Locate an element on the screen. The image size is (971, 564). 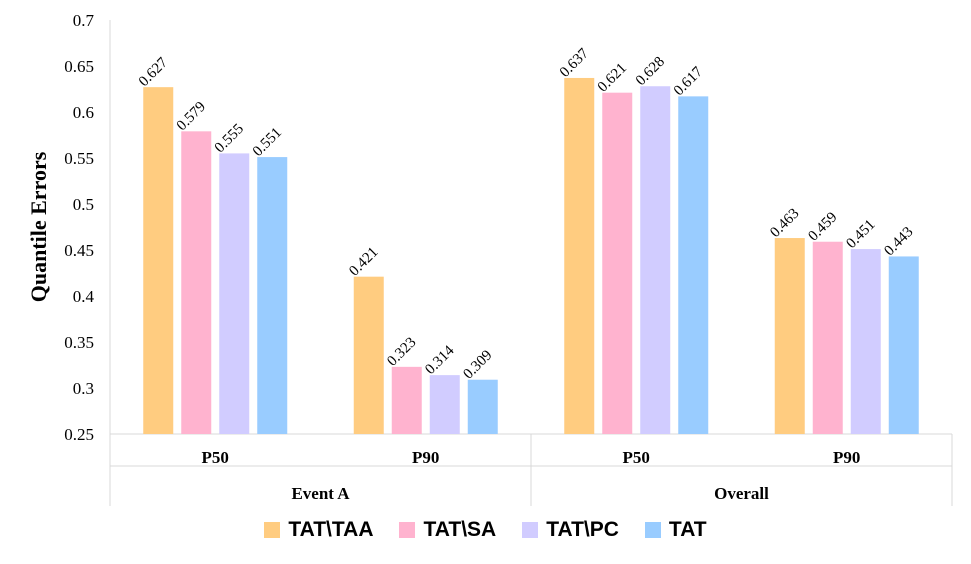
y-tick-label: 0.55 is located at coordinates (79, 158).